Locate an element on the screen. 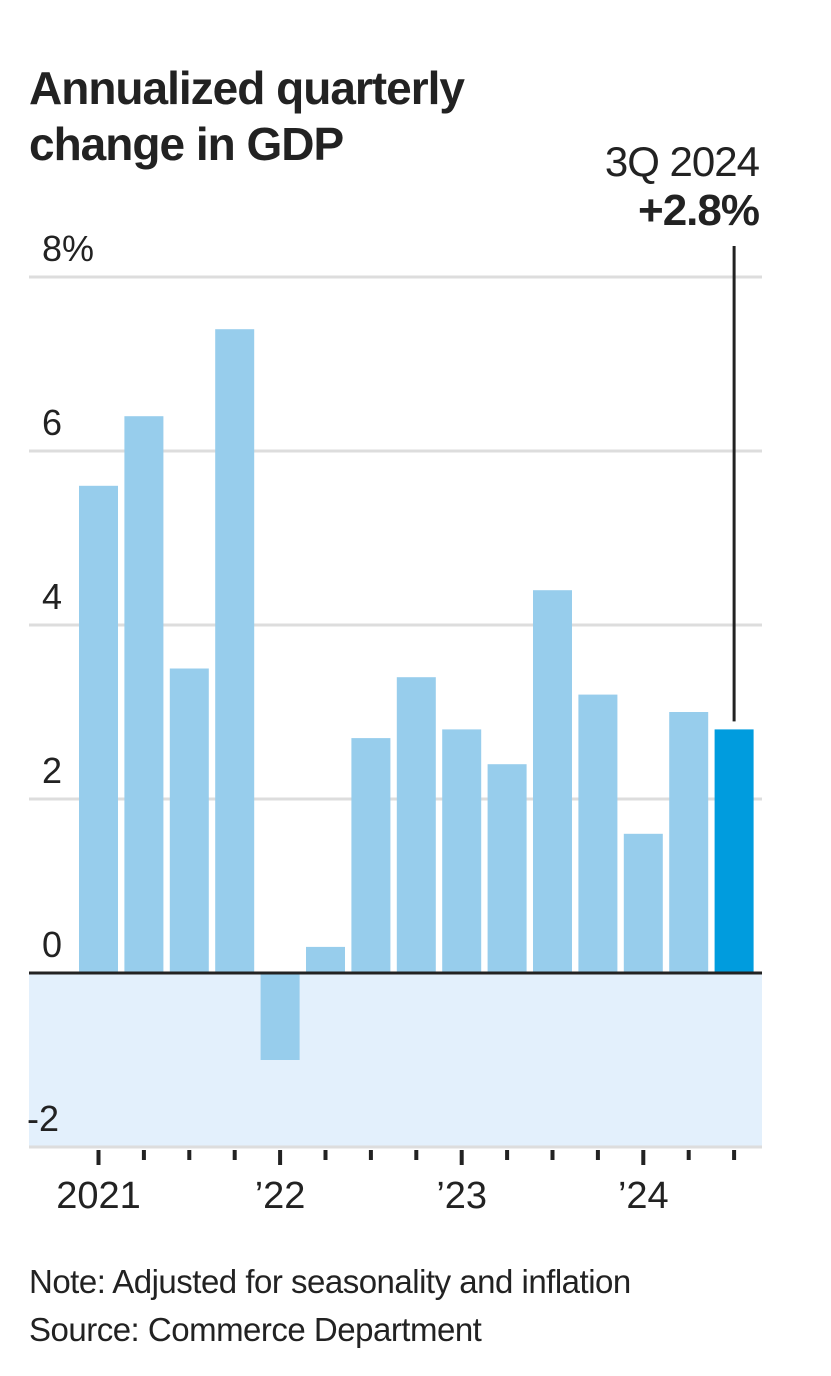 Image resolution: width=831 pixels, height=1376 pixels. bar-2q-2021 is located at coordinates (144, 694).